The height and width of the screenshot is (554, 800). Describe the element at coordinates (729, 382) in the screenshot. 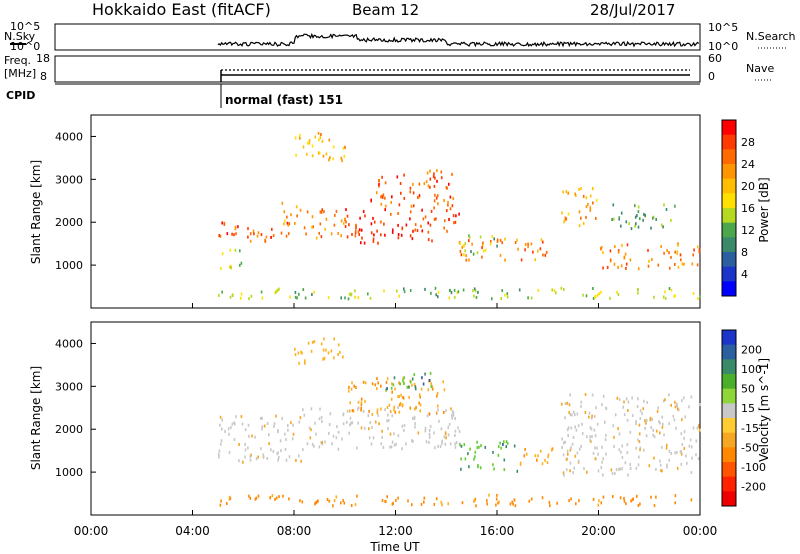

I see `colorbar-swatch` at that location.